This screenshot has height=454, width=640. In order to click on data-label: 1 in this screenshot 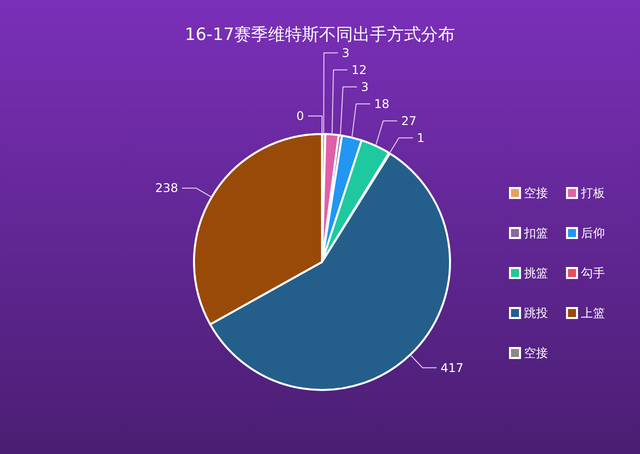, I will do `click(420, 137)`.